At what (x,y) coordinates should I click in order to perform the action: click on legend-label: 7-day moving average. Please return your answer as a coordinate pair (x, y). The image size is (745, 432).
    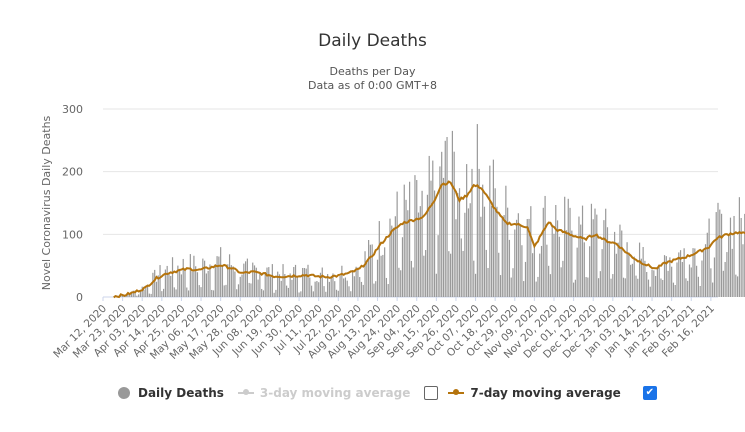
    Looking at the image, I should click on (545, 393).